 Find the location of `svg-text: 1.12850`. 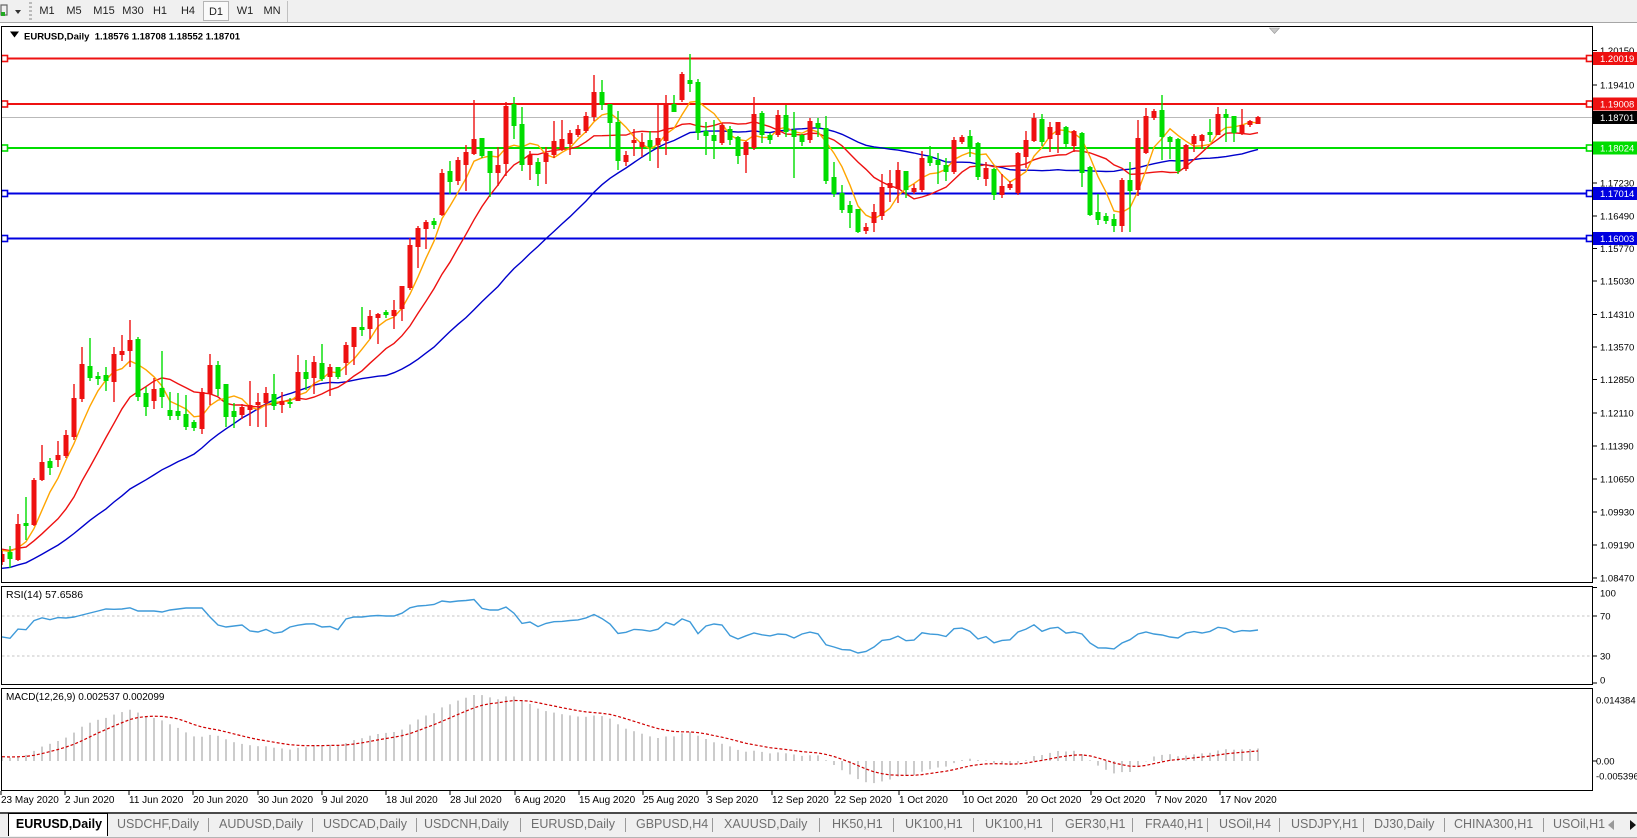

svg-text: 1.12850 is located at coordinates (1617, 380).